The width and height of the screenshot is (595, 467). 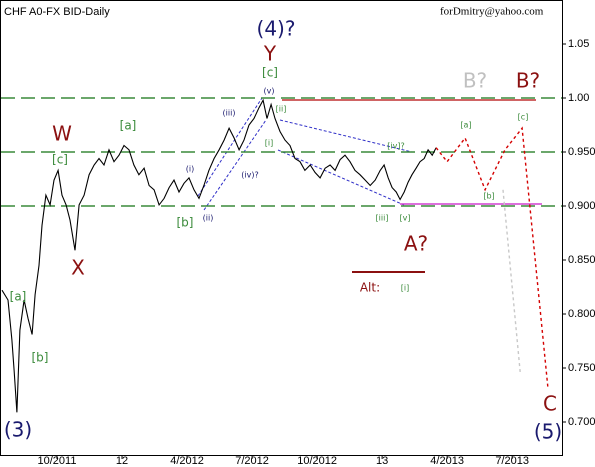 What do you see at coordinates (395, 146) in the screenshot?
I see `wave-label: [iv]?` at bounding box center [395, 146].